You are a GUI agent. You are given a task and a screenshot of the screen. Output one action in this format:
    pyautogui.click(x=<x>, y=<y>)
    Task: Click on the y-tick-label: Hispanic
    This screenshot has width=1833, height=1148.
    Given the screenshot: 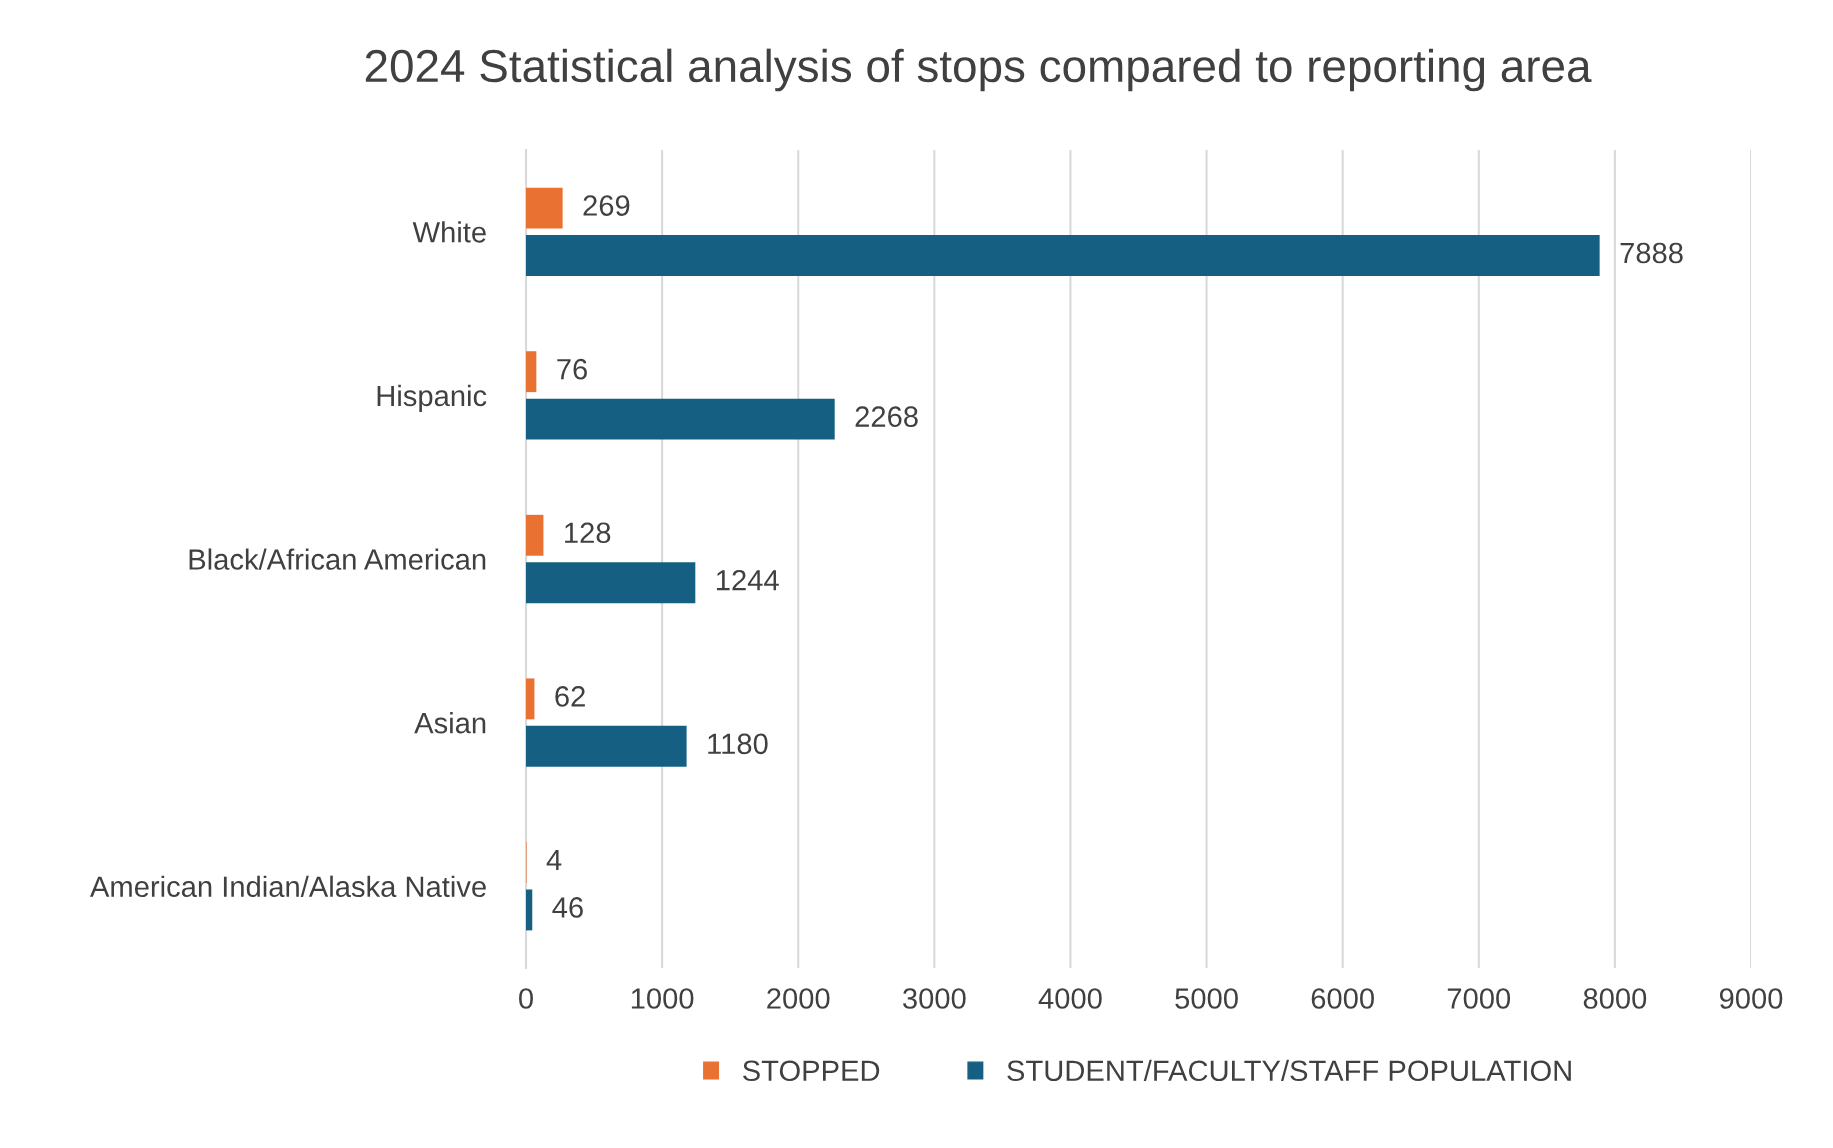 What is the action you would take?
    pyautogui.click(x=432, y=398)
    